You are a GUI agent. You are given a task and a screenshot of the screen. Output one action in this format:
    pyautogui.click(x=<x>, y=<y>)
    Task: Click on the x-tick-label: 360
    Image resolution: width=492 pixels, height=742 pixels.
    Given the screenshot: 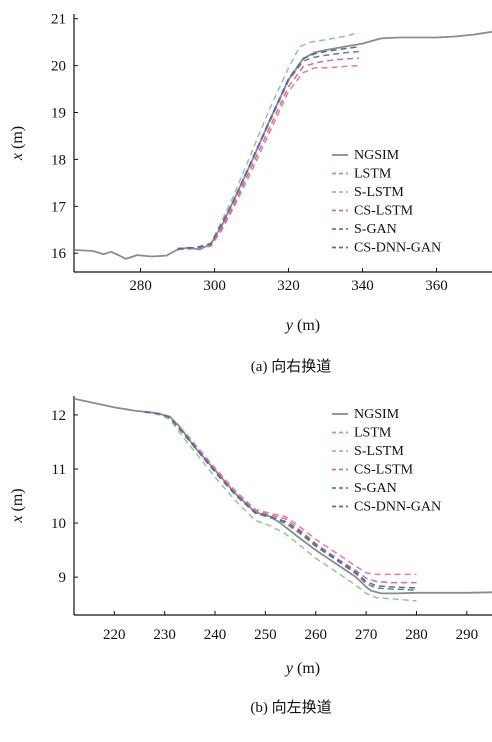 What is the action you would take?
    pyautogui.click(x=436, y=286)
    